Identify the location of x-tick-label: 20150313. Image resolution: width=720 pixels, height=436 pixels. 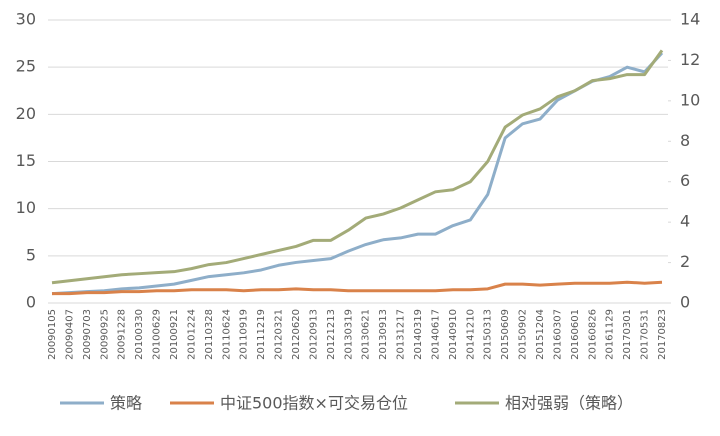
(488, 334).